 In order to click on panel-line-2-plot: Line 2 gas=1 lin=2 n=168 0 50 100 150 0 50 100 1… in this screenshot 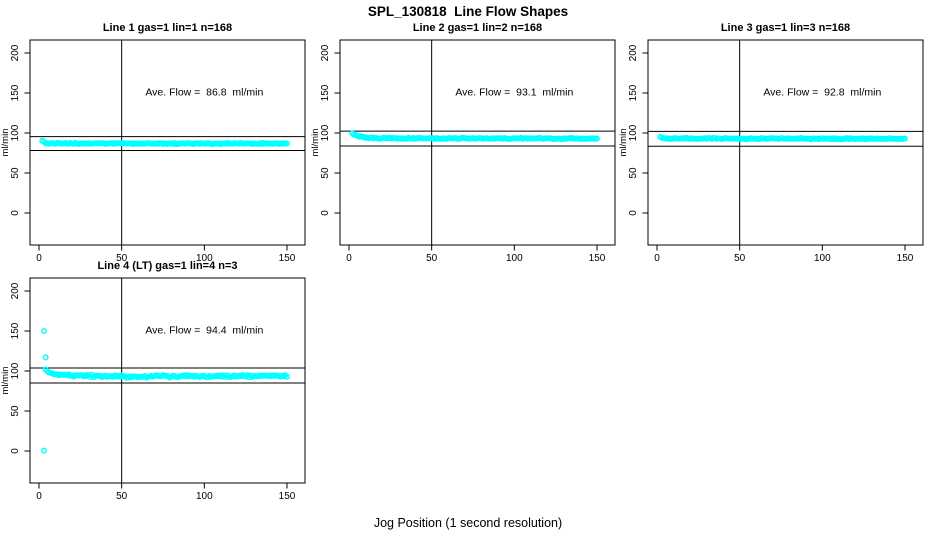, I will do `click(463, 143)`.